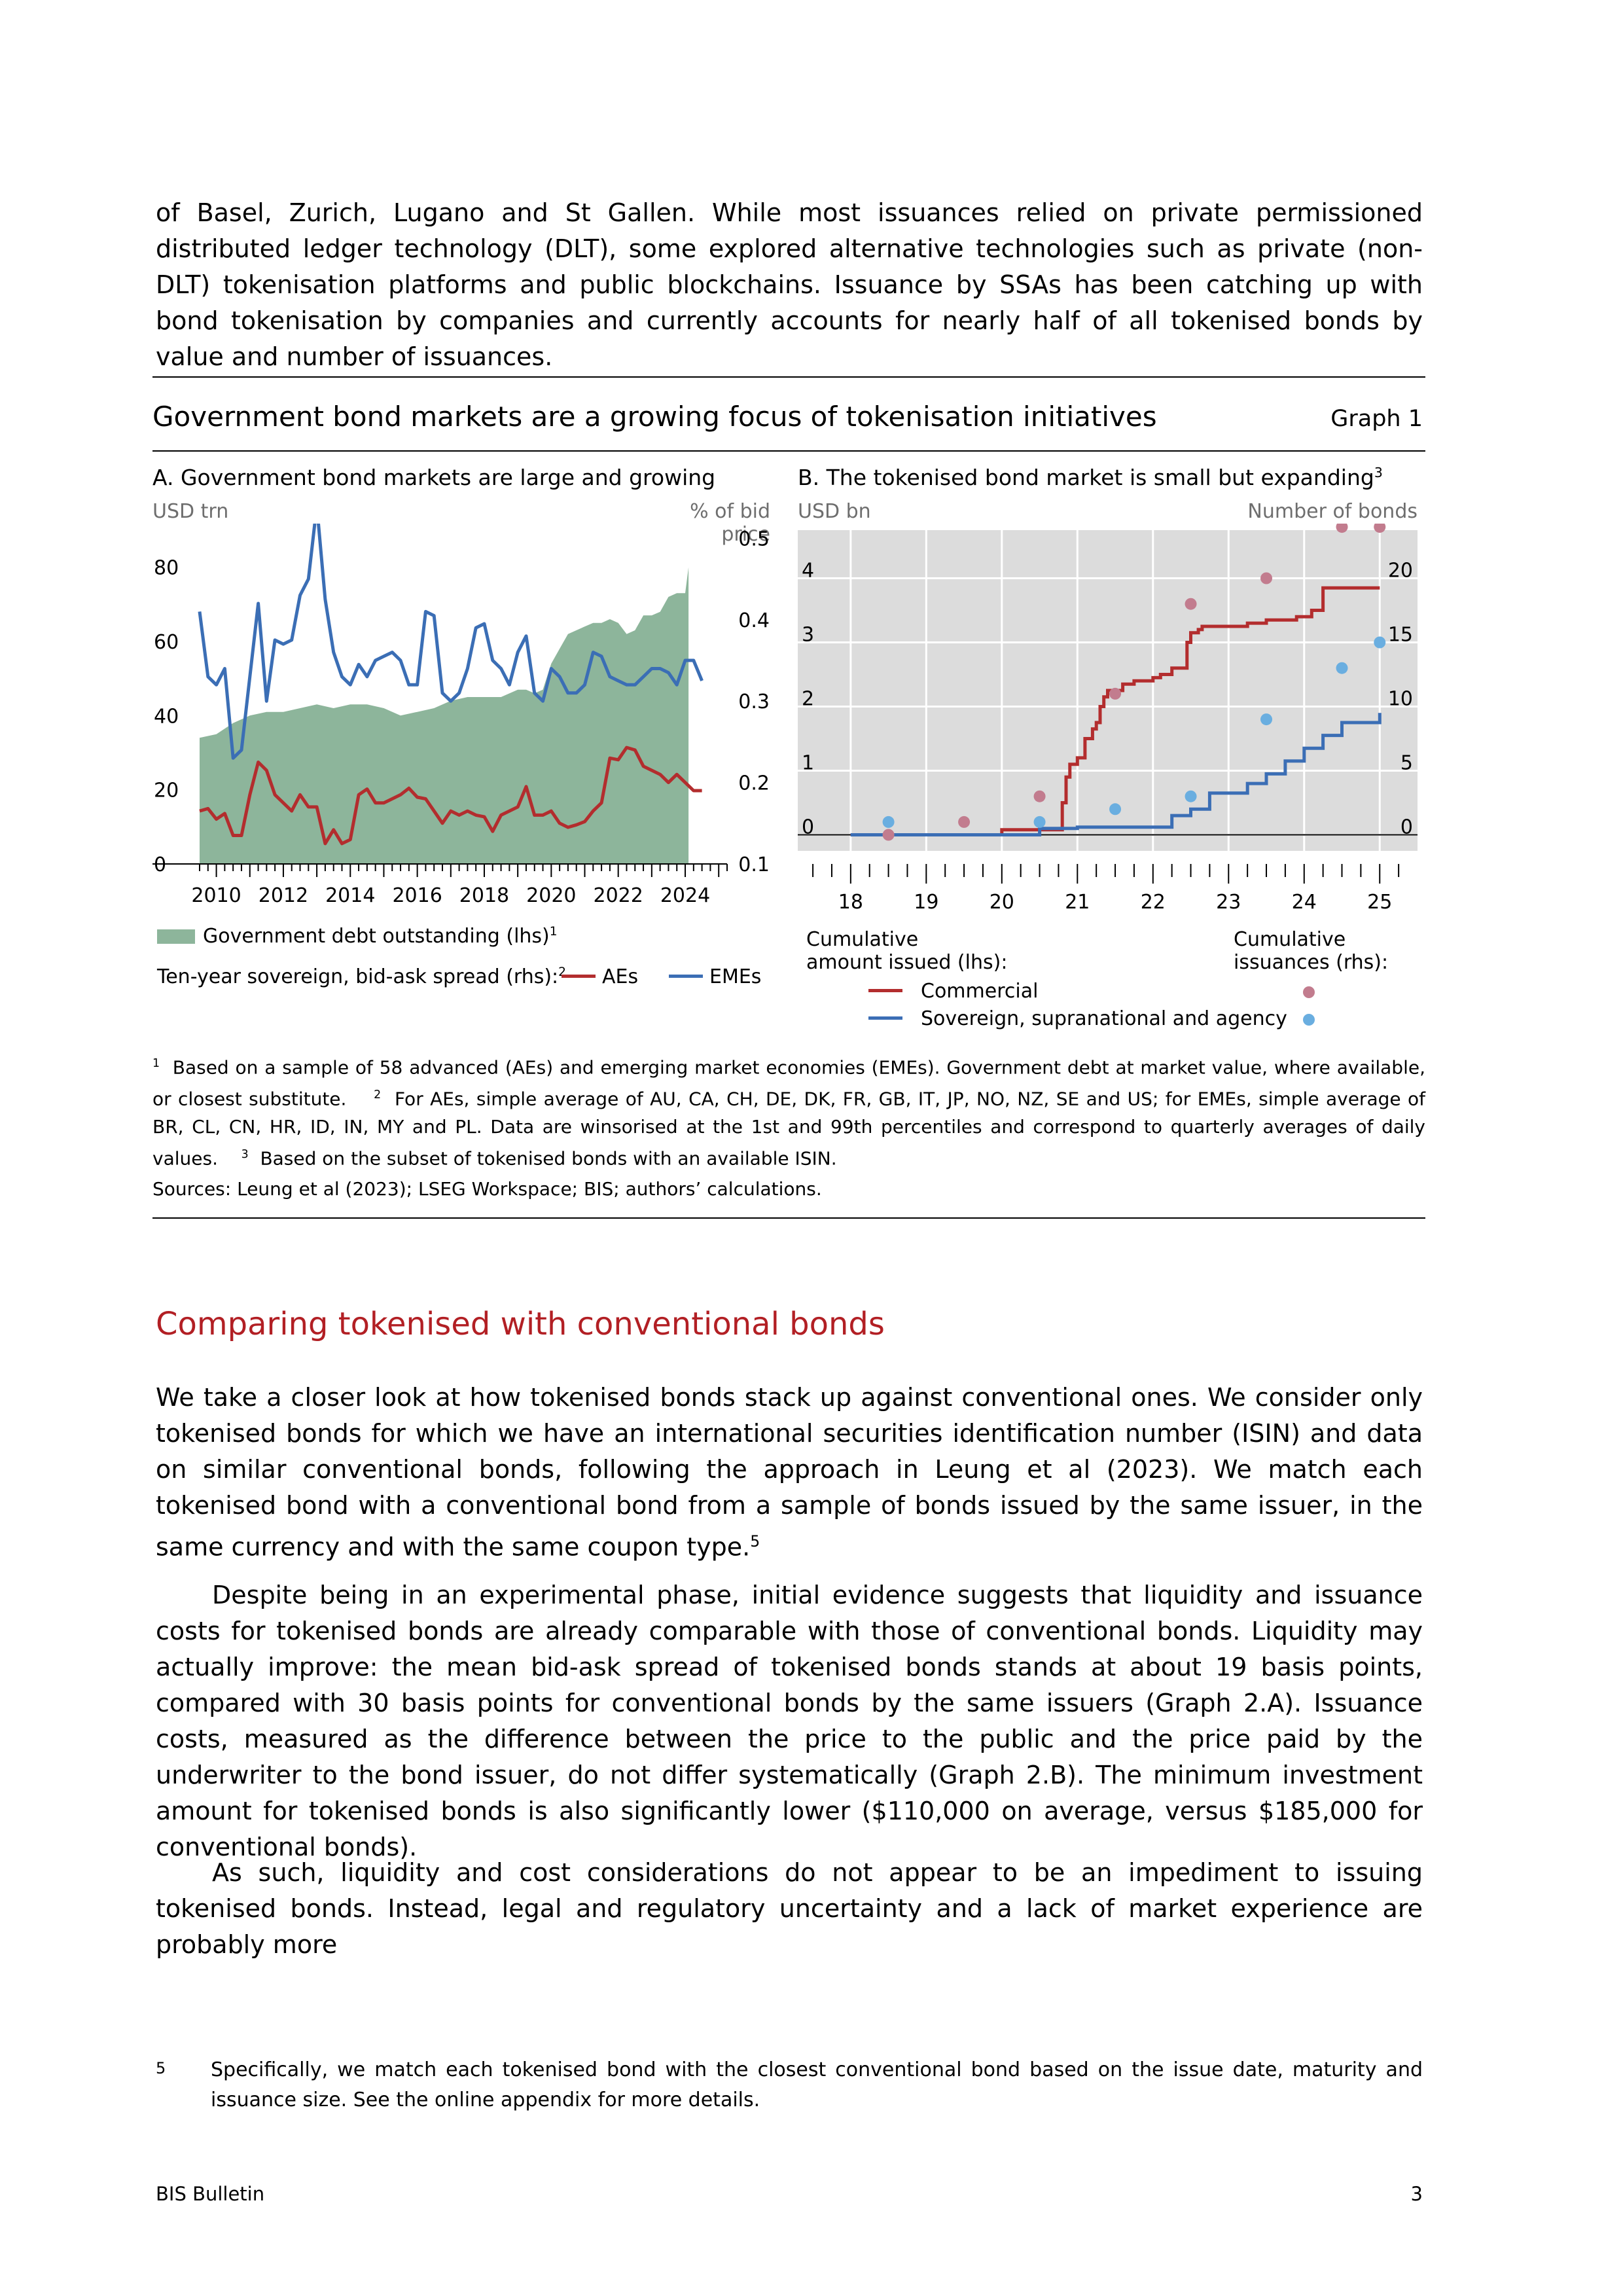  I want to click on panel-b-x-tick-label: 23, so click(1228, 902).